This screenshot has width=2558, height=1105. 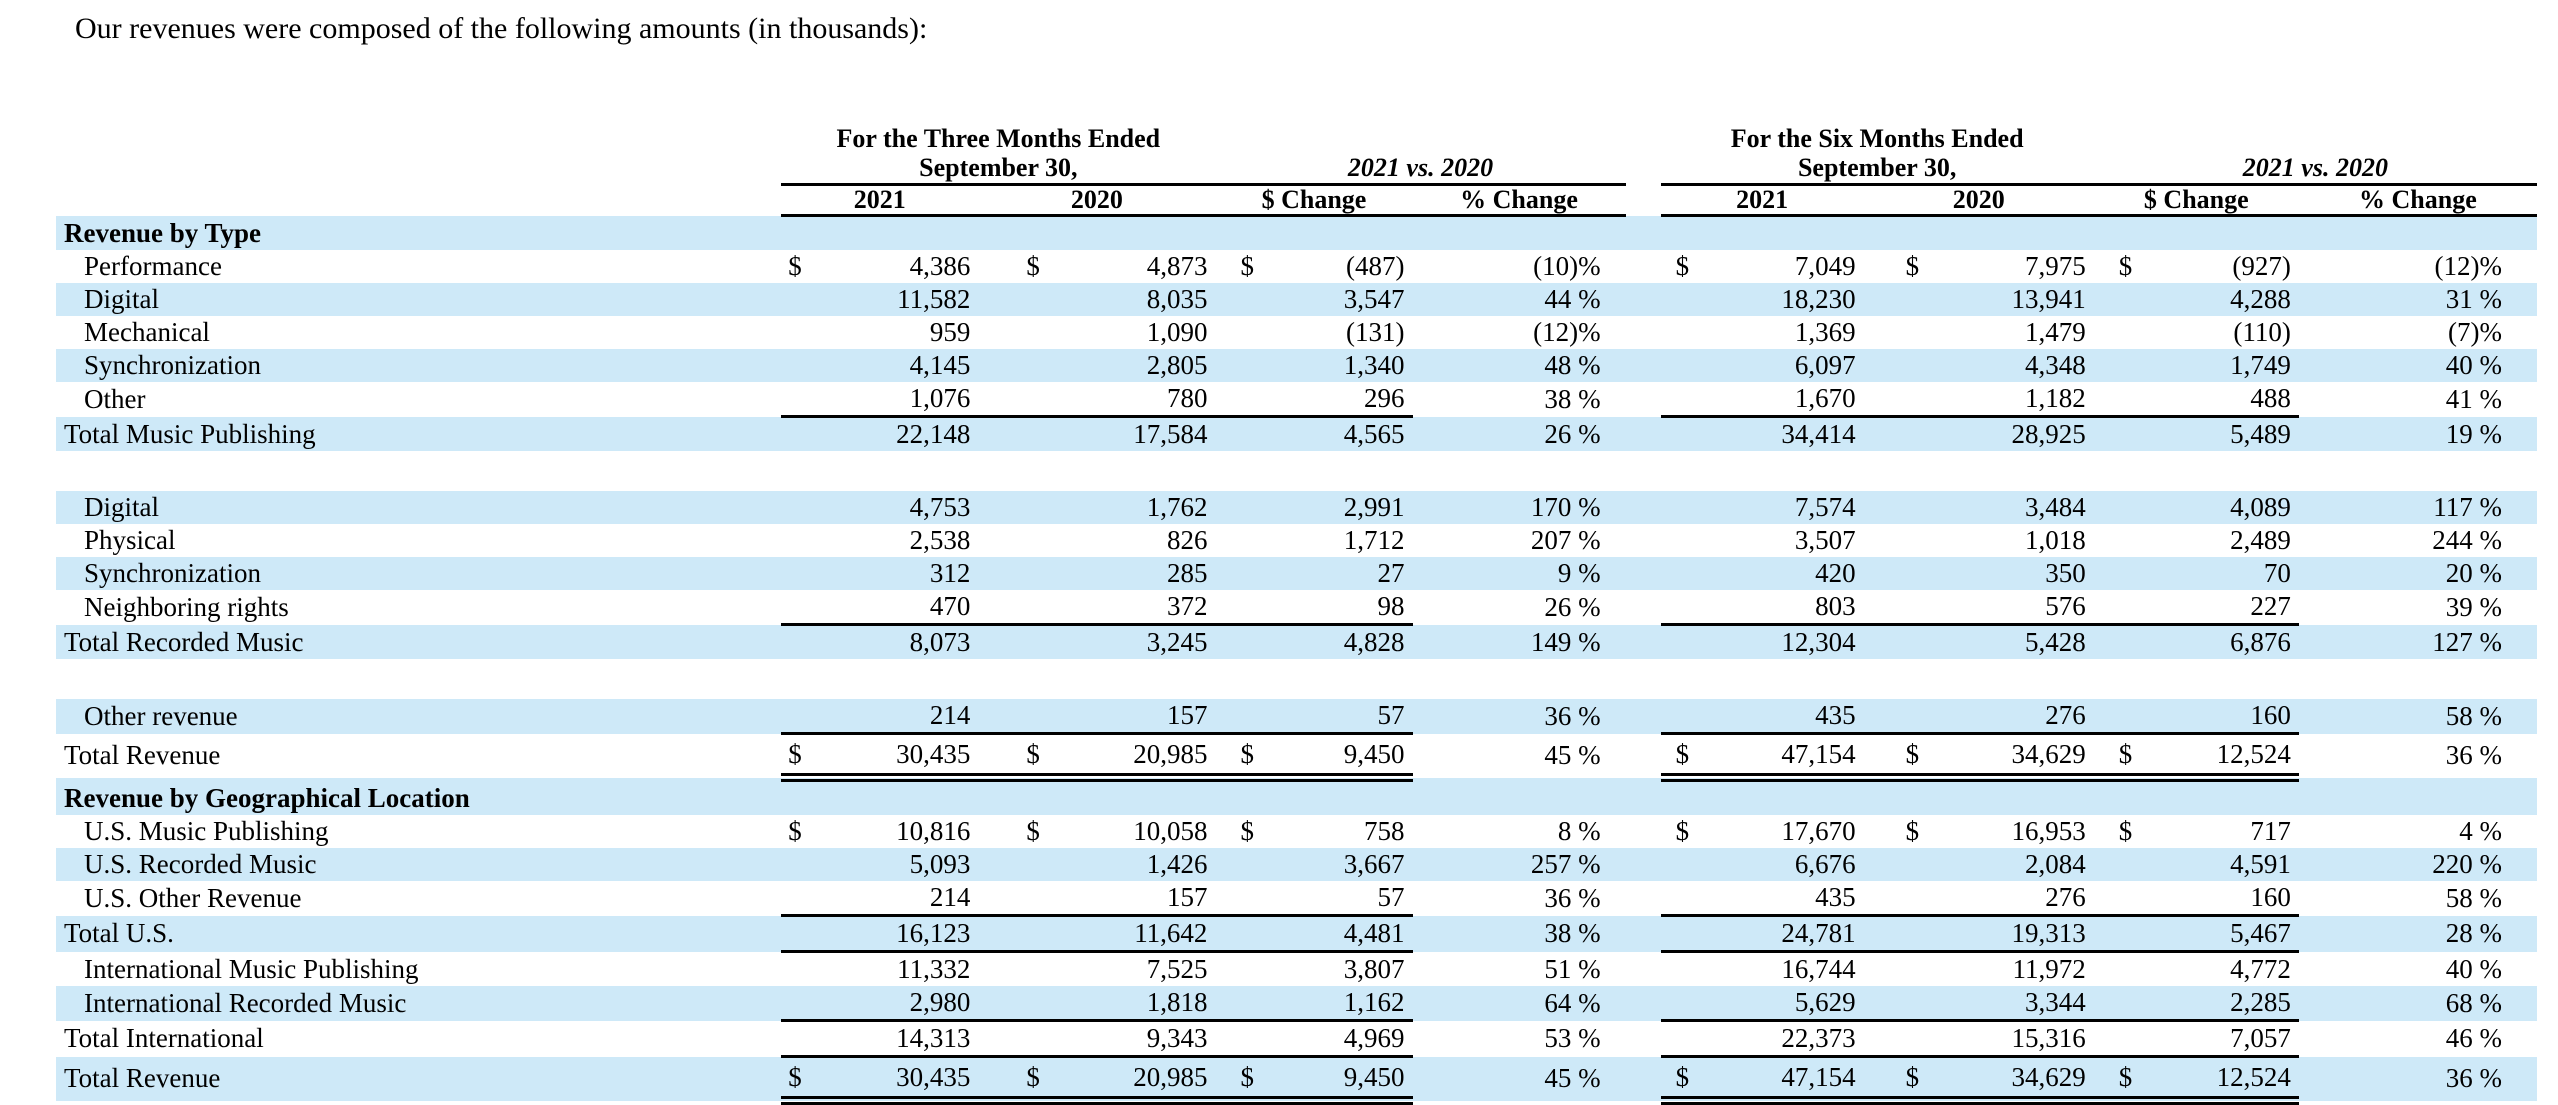 I want to click on value-cell: 28,925, so click(x=2021, y=433).